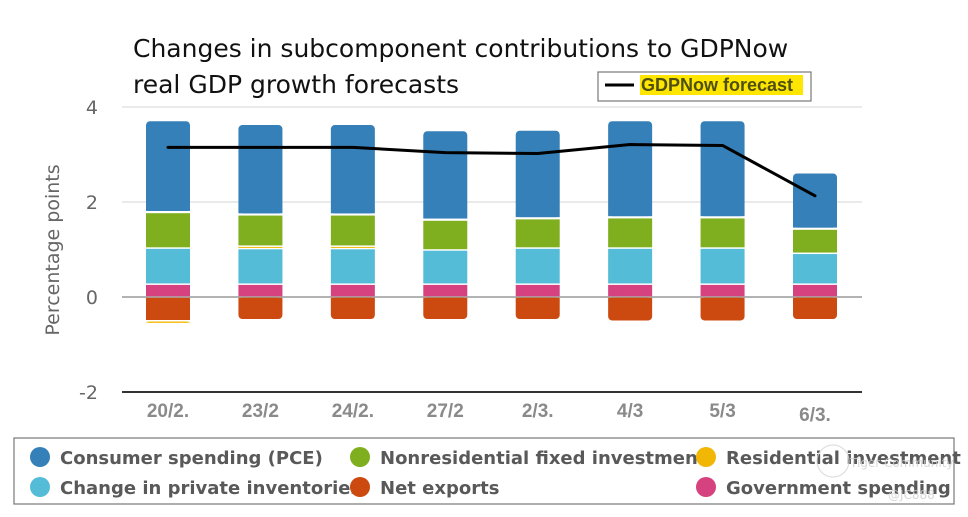 This screenshot has width=968, height=517. Describe the element at coordinates (92, 108) in the screenshot. I see `y-tick-label: 4` at that location.